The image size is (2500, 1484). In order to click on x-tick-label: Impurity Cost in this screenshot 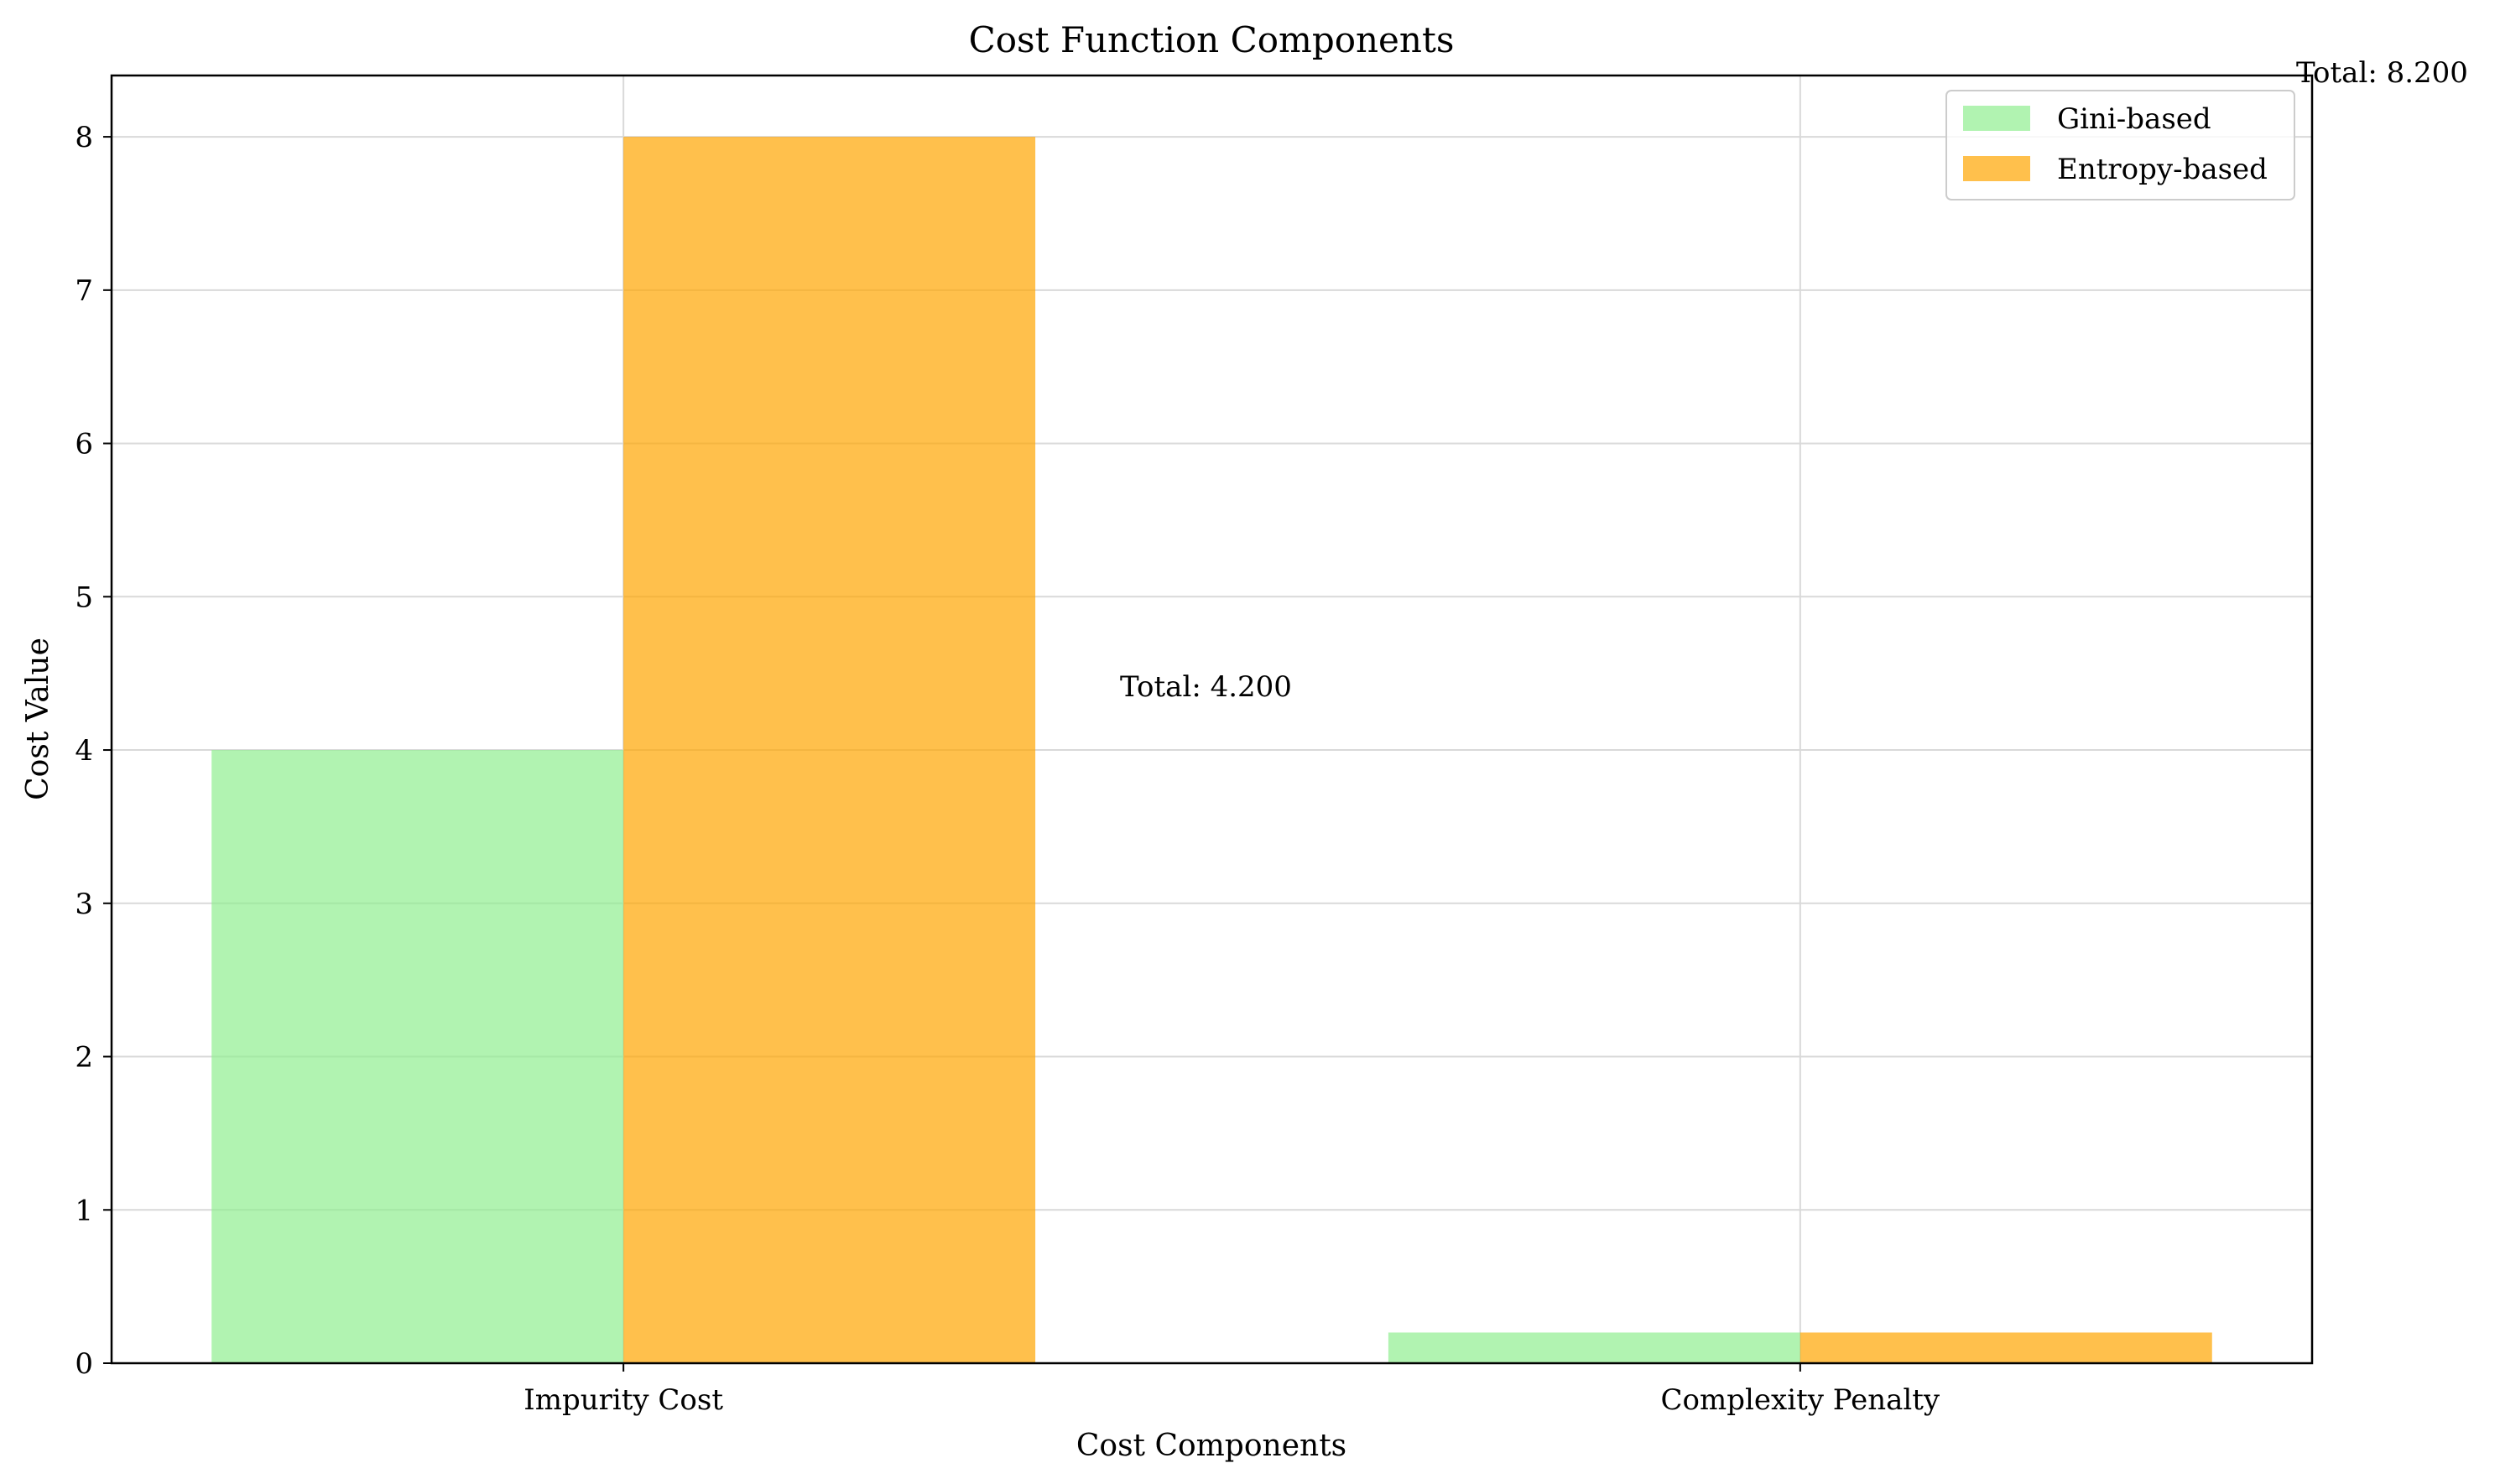, I will do `click(623, 1400)`.